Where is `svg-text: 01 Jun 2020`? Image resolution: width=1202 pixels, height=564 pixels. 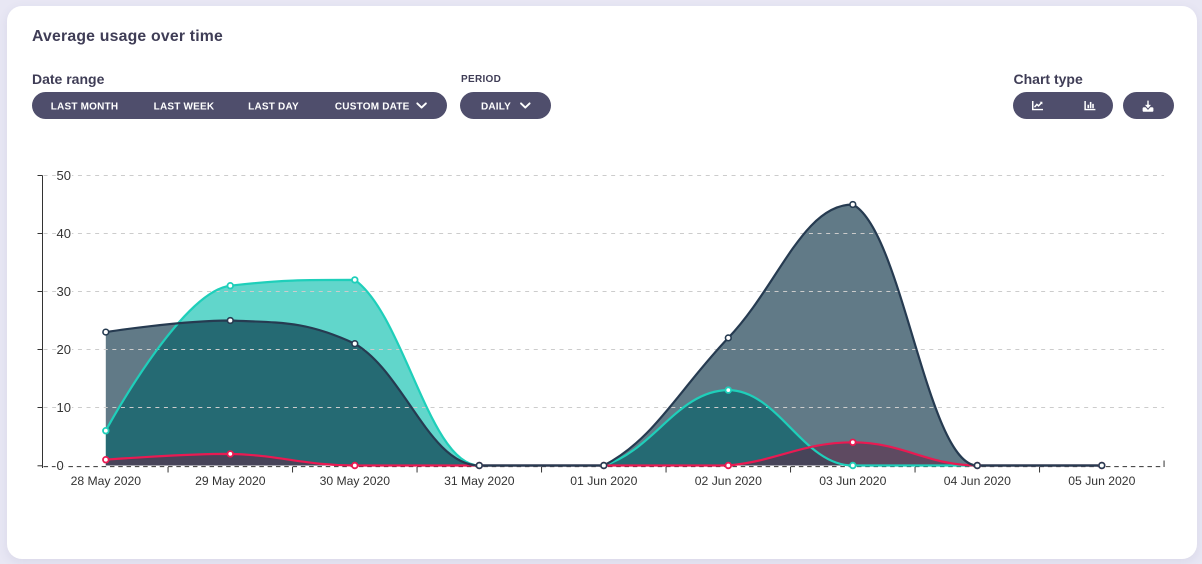
svg-text: 01 Jun 2020 is located at coordinates (603, 481).